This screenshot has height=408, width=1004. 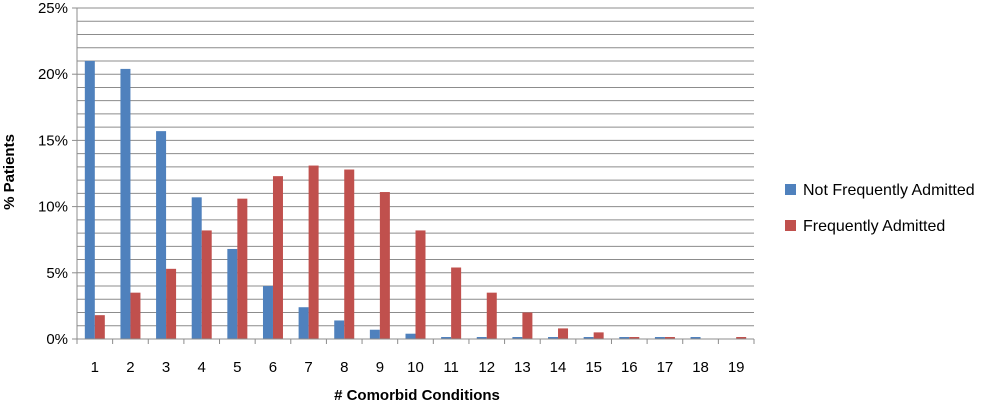 I want to click on x-tick-label: 7, so click(x=308, y=367).